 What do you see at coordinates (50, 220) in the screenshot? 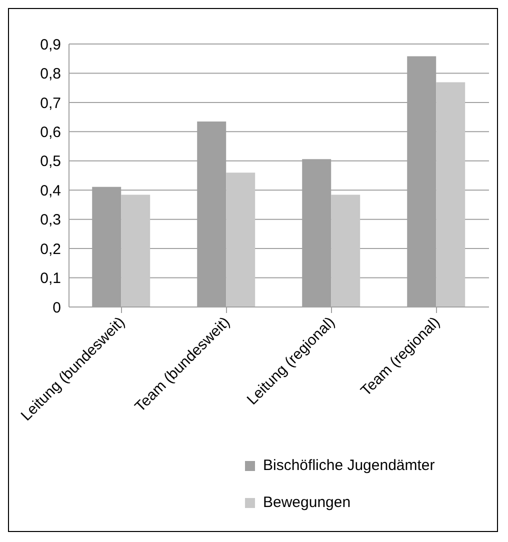
I see `y-tick-label: 0,3` at bounding box center [50, 220].